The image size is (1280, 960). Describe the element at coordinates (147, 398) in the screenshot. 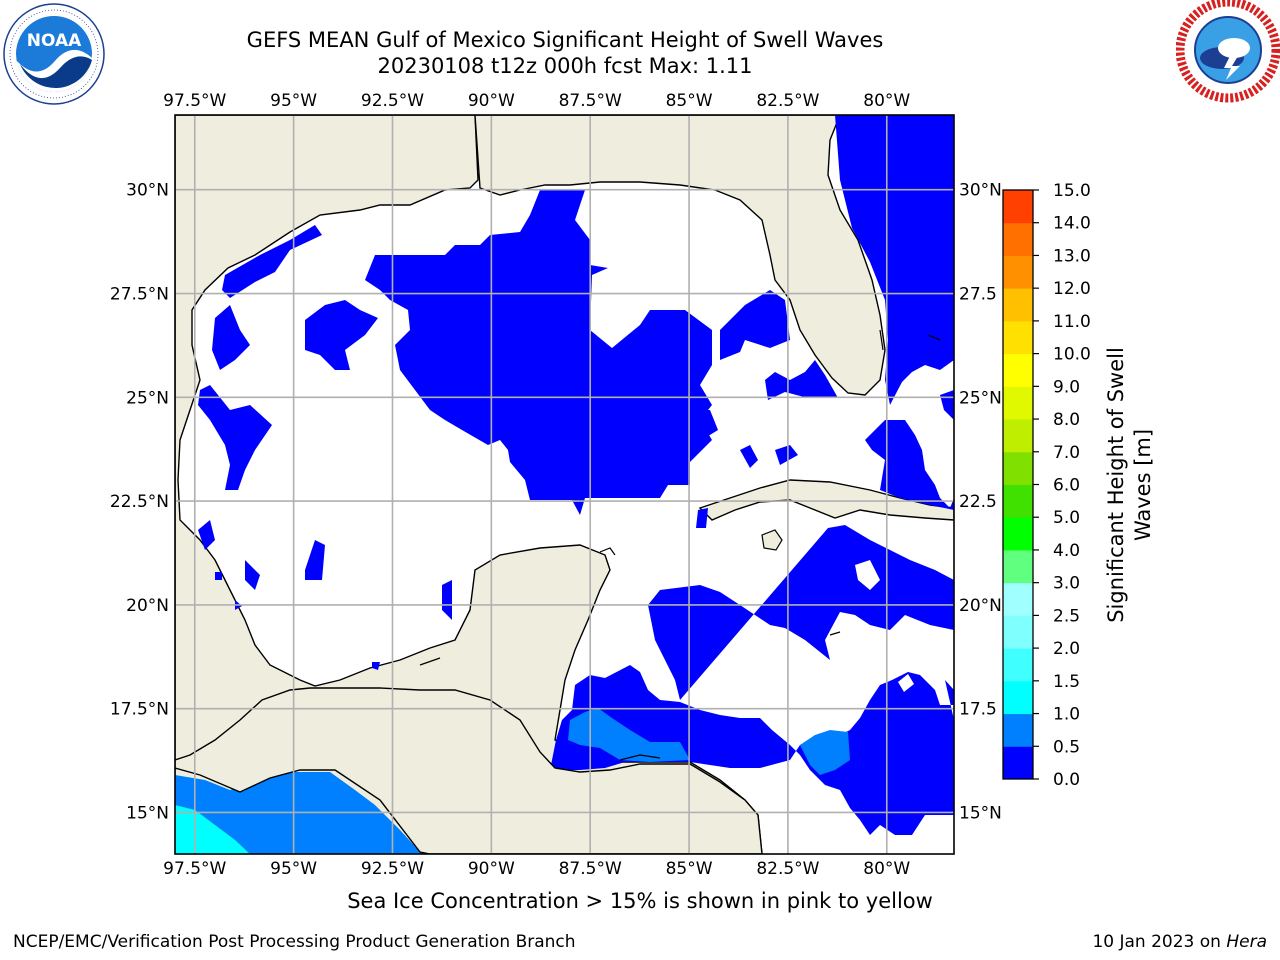

I see `lat-label-left: 25°N` at that location.